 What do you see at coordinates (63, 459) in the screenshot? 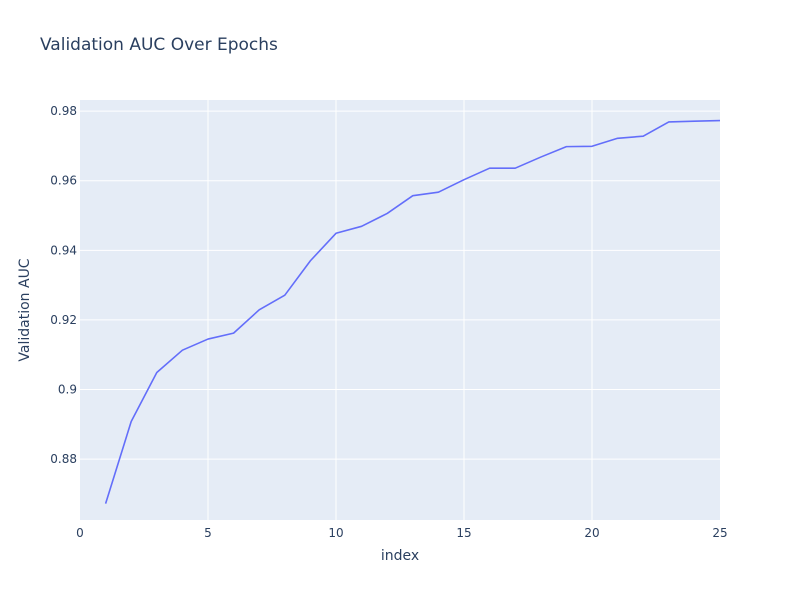
I see `y-tick-label: 0.88` at bounding box center [63, 459].